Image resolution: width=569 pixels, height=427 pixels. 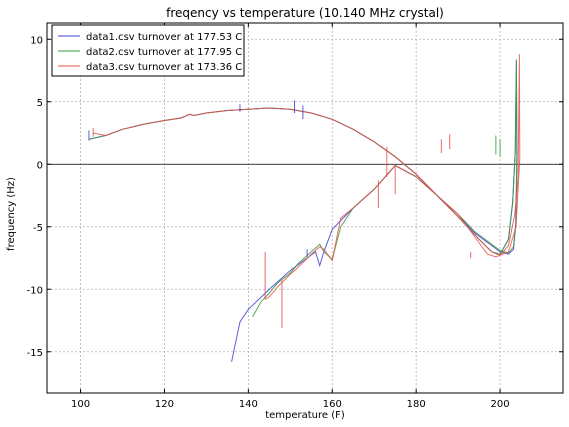 I want to click on x-tick-label: 180, so click(x=416, y=404).